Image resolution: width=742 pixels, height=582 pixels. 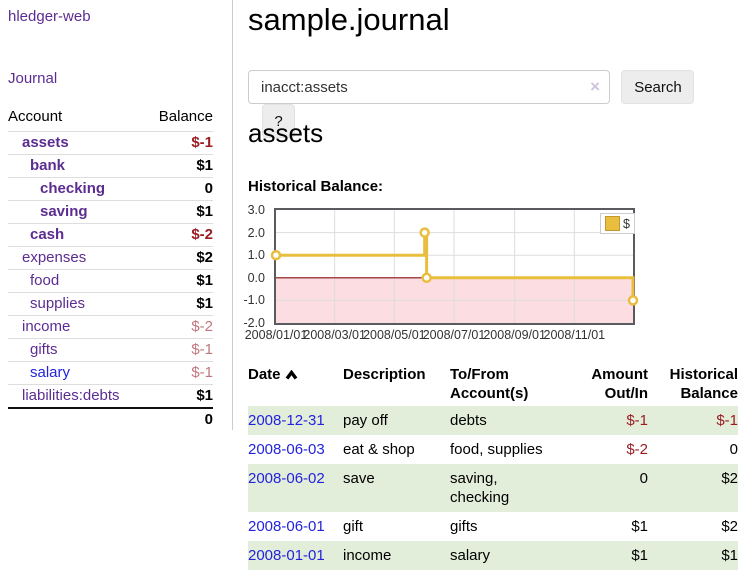 What do you see at coordinates (729, 478) in the screenshot?
I see `transaction-balance: $2` at bounding box center [729, 478].